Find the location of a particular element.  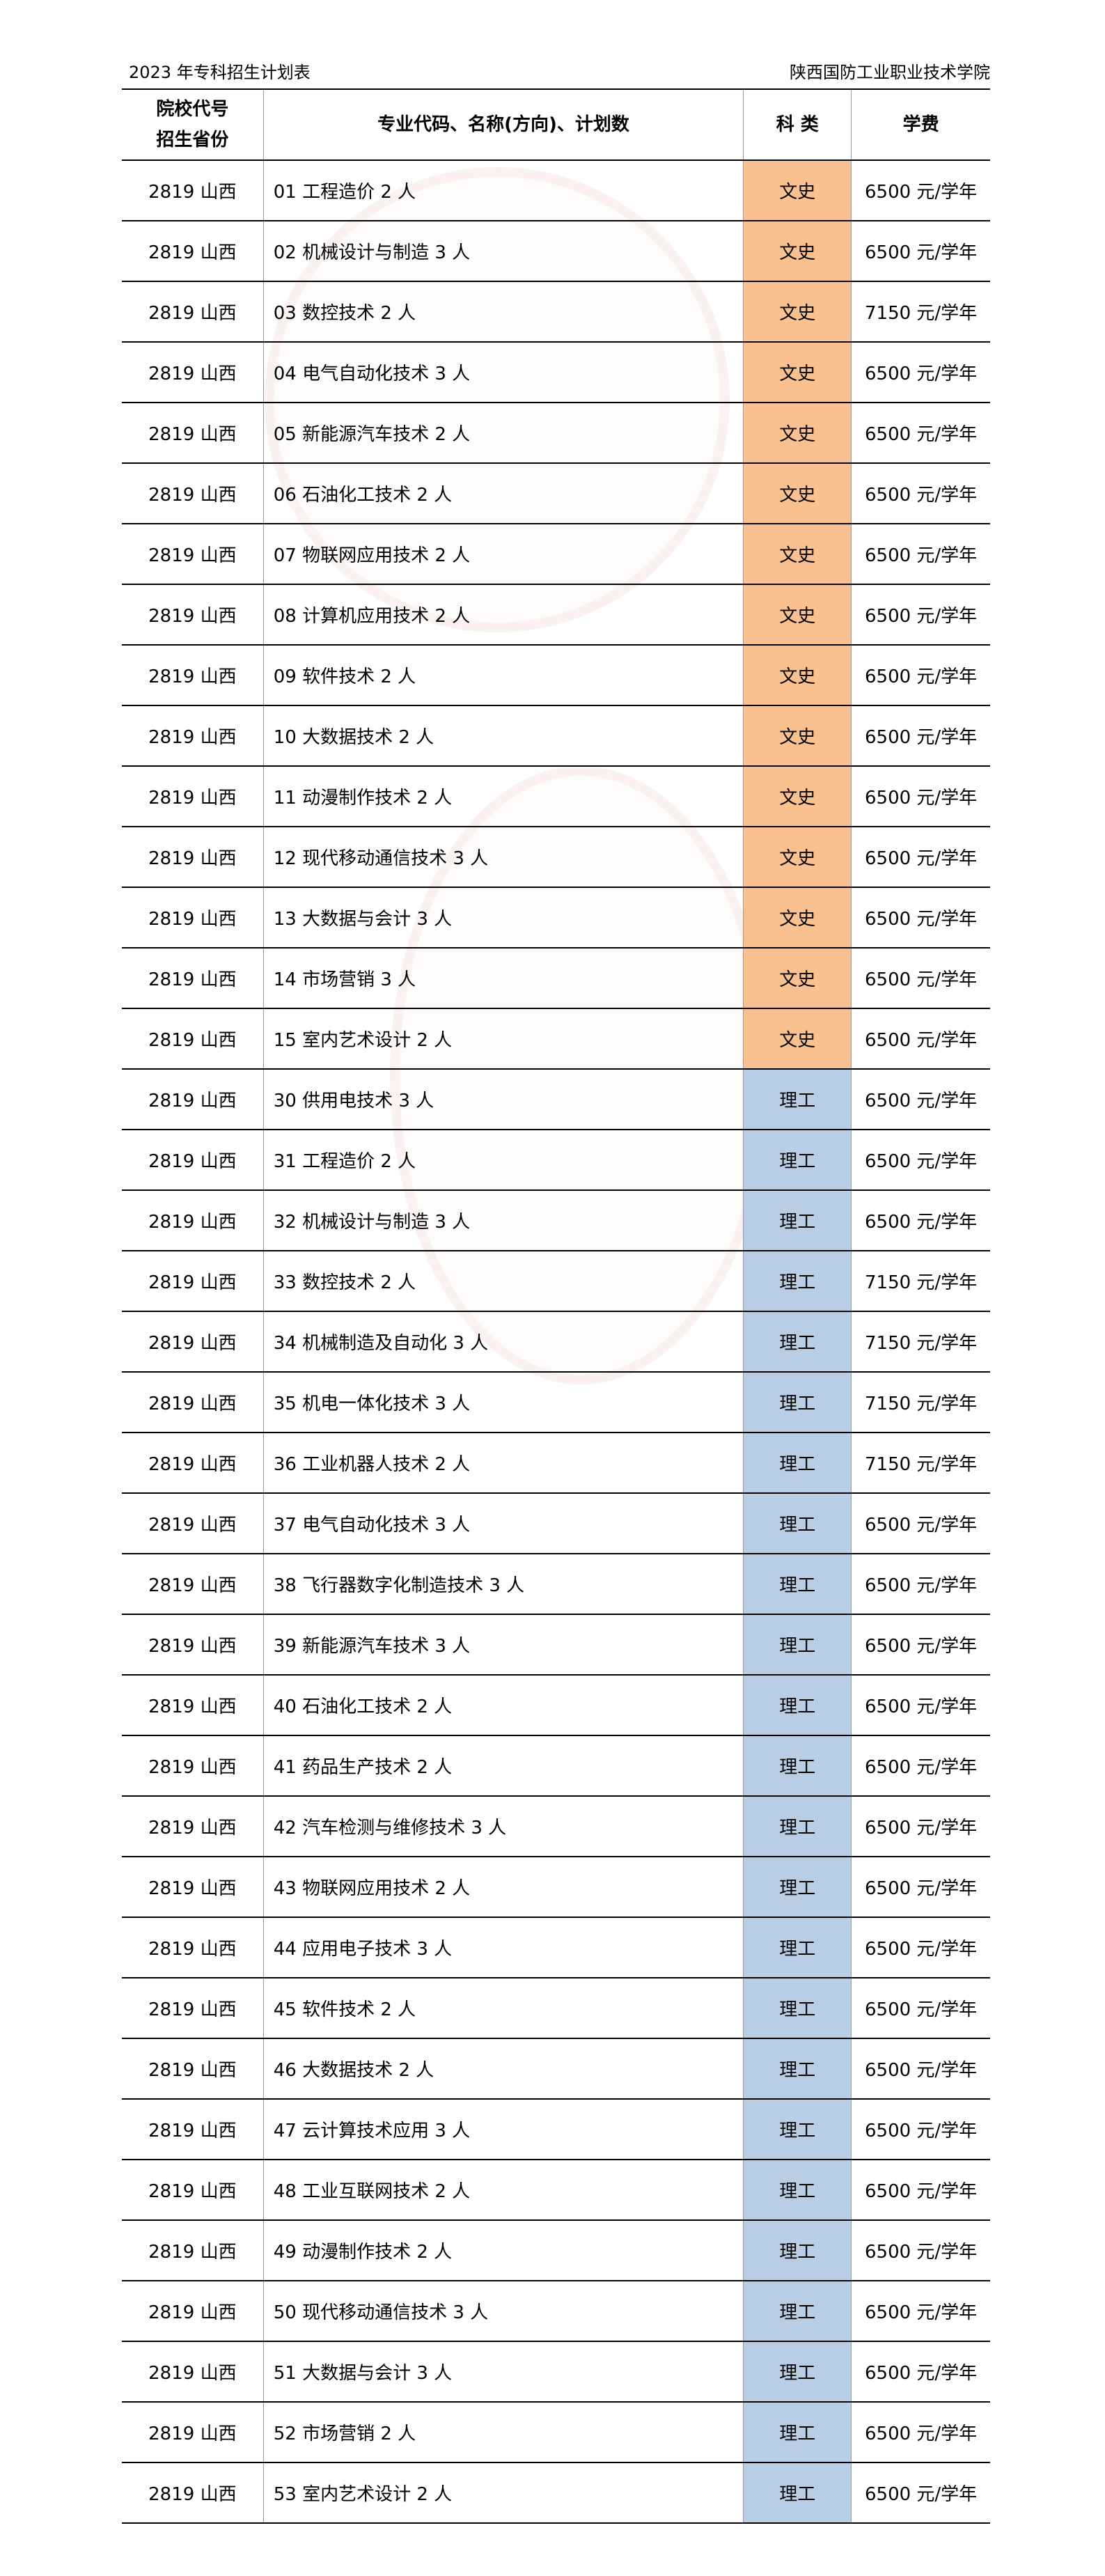

header-major: 专业代码、名称(方向)、计划数 is located at coordinates (503, 124).